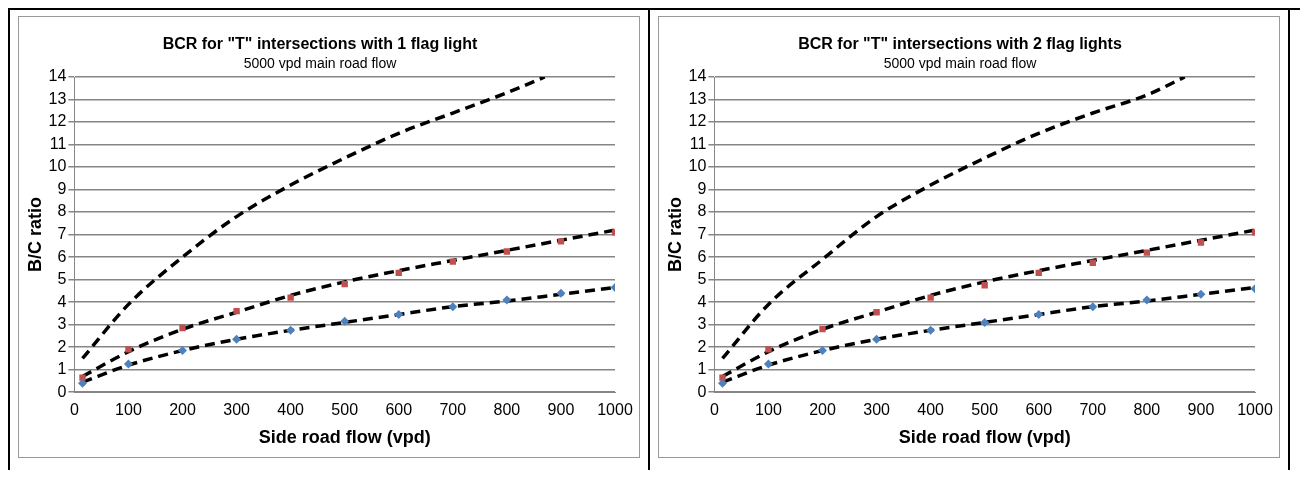 This screenshot has height=478, width=1309. I want to click on chart-title: BCR for "T" intersections with 2 flag lights, so click(960, 44).